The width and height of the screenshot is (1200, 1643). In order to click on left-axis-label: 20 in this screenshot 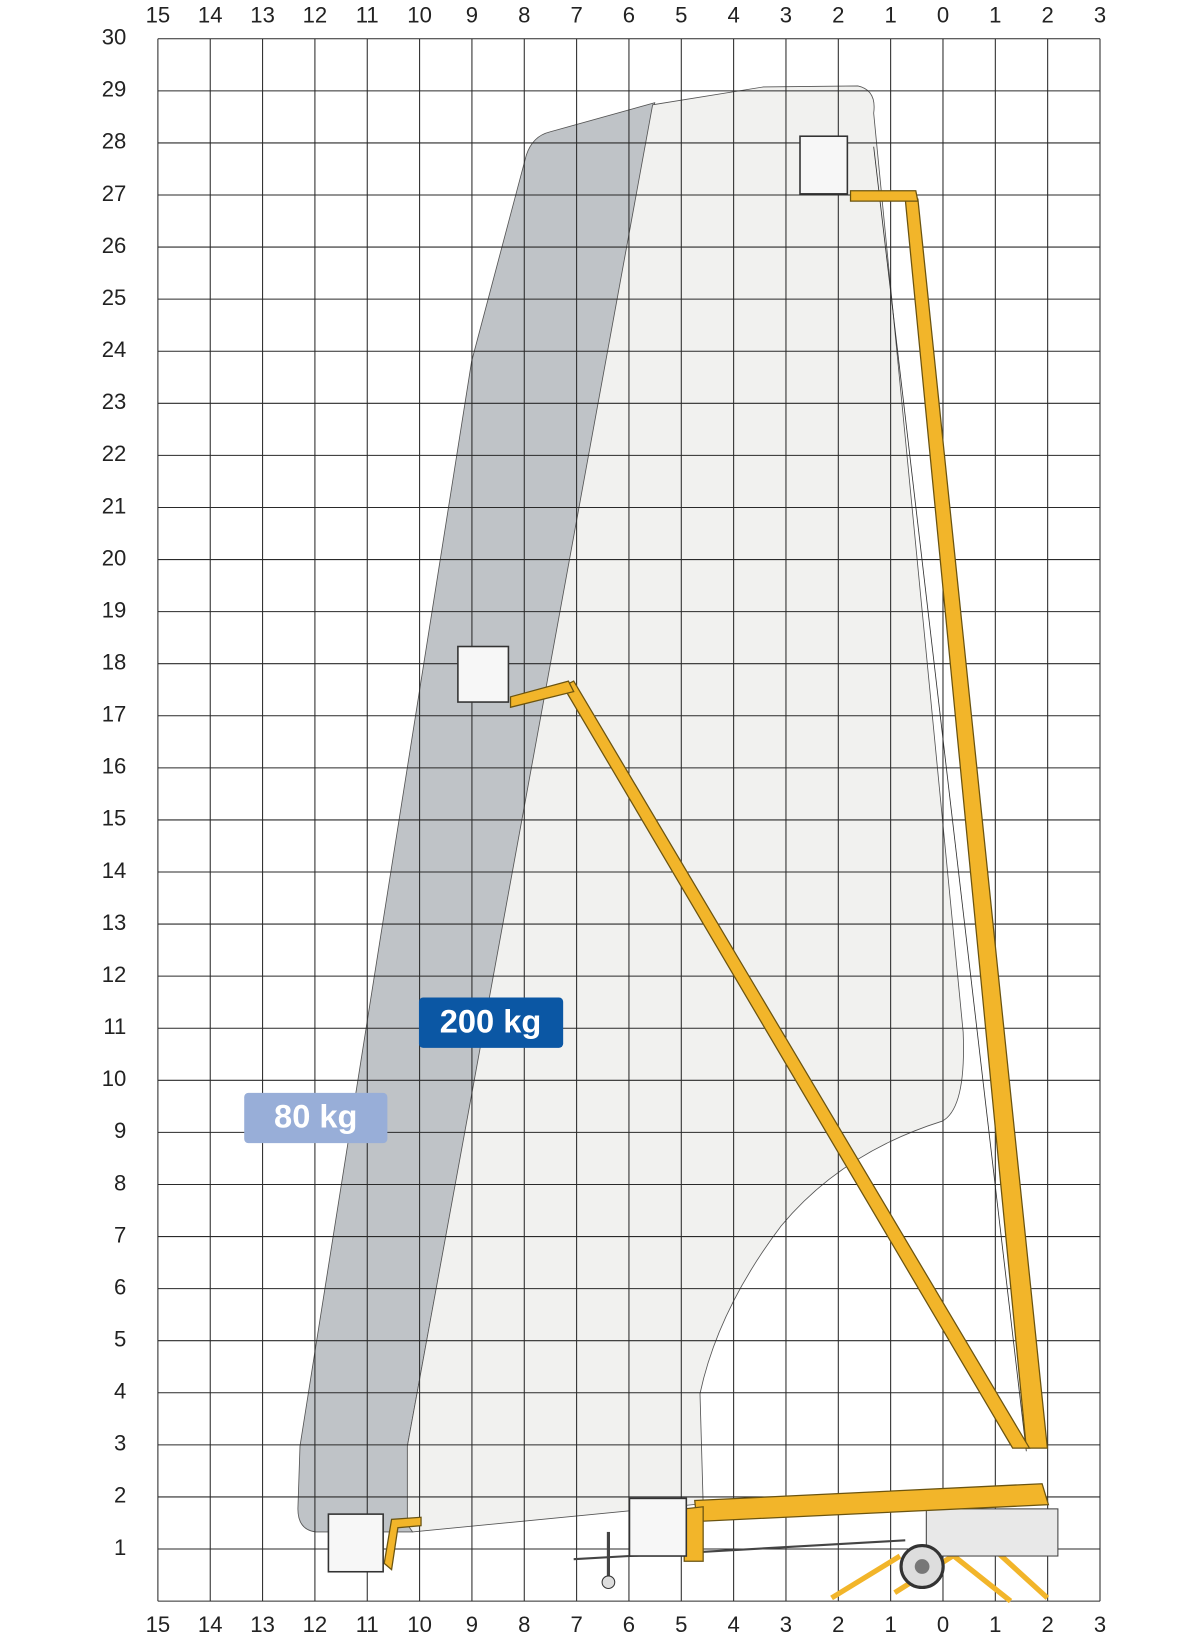, I will do `click(114, 557)`.